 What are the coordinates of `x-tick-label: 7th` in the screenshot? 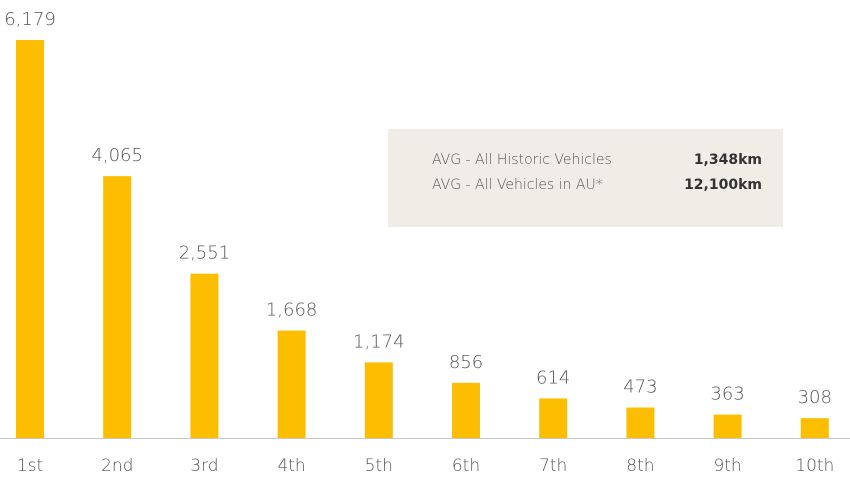 It's located at (553, 466).